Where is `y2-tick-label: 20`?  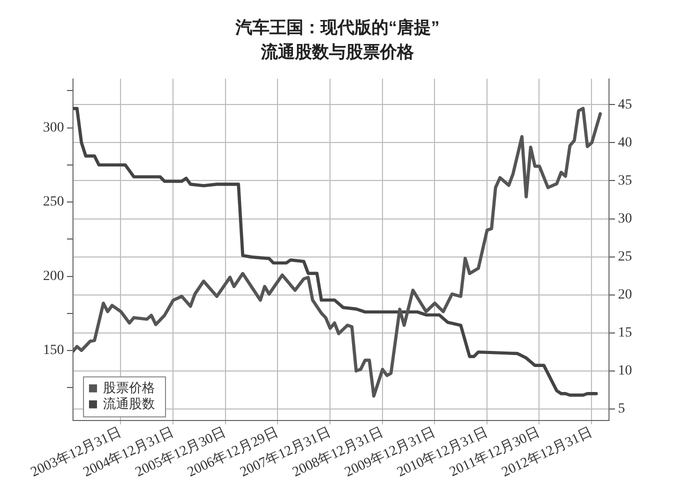
y2-tick-label: 20 is located at coordinates (625, 295).